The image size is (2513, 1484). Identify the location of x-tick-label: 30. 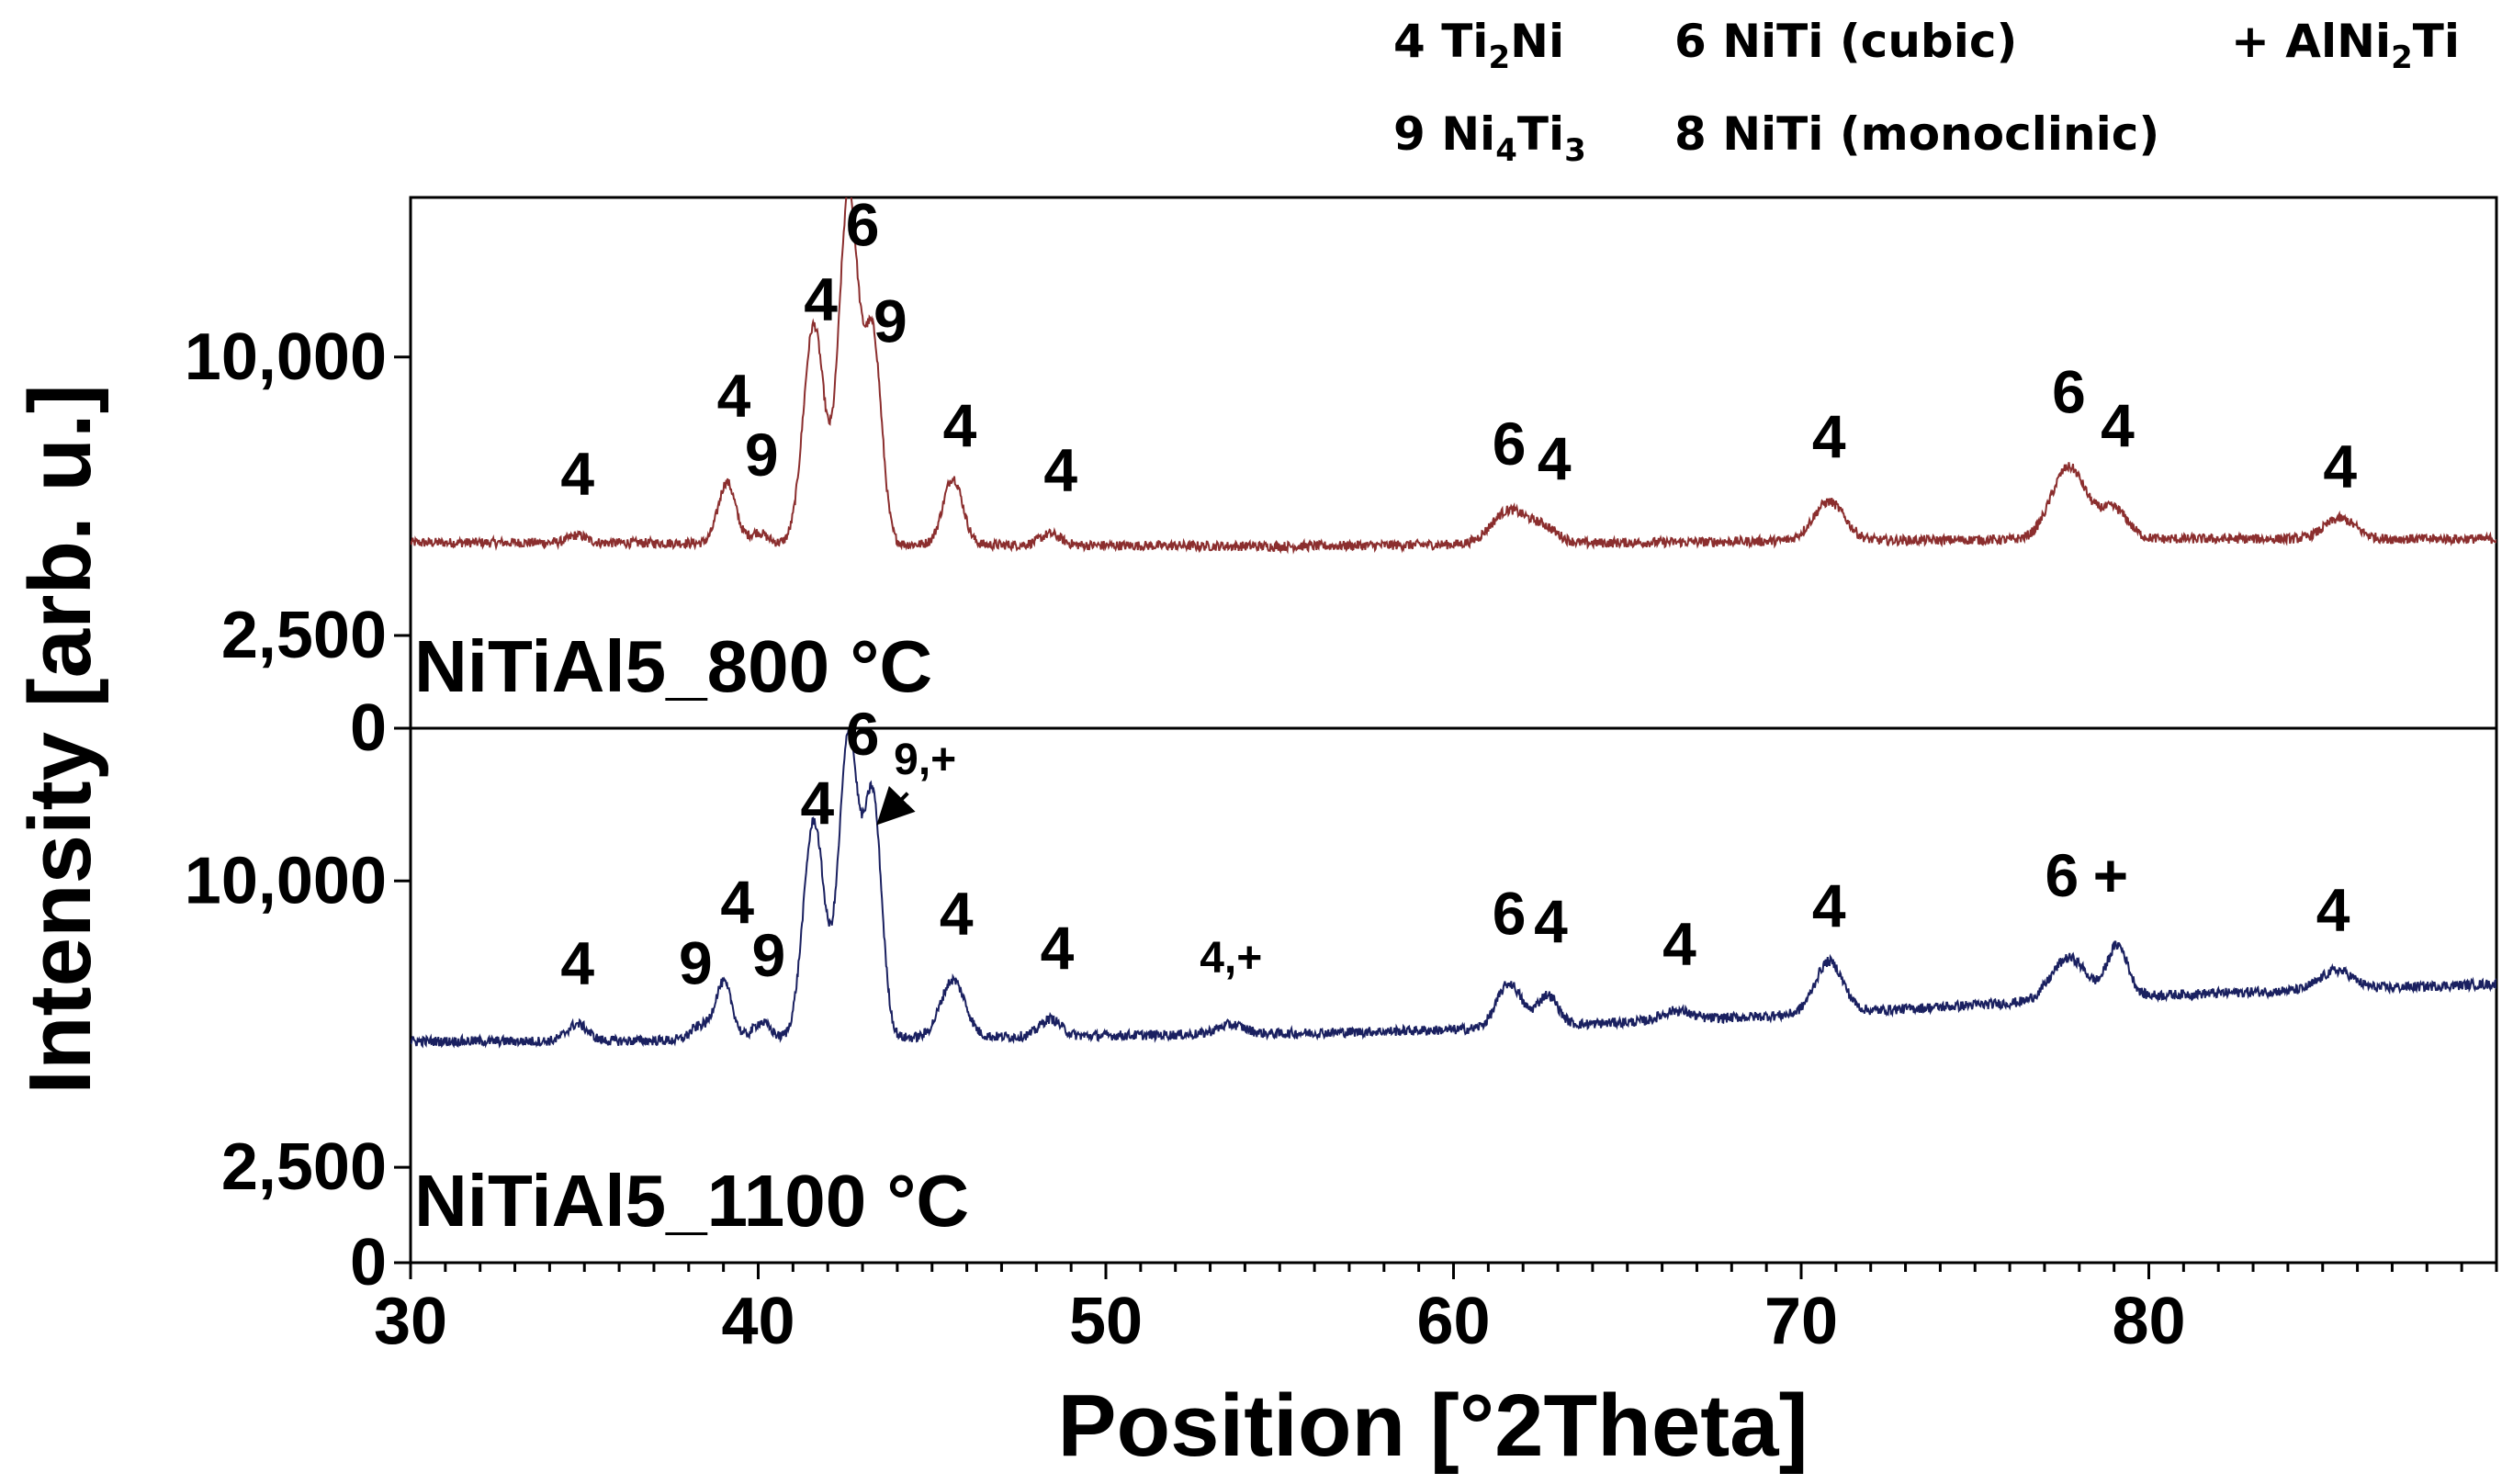
(411, 1322).